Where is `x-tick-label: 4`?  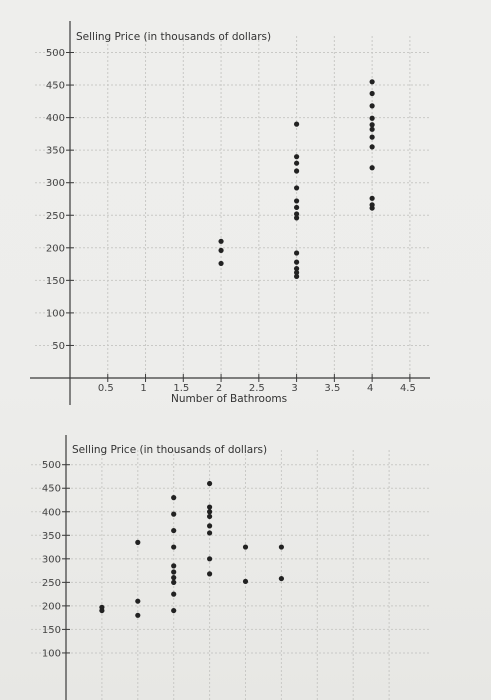 x-tick-label: 4 is located at coordinates (370, 388).